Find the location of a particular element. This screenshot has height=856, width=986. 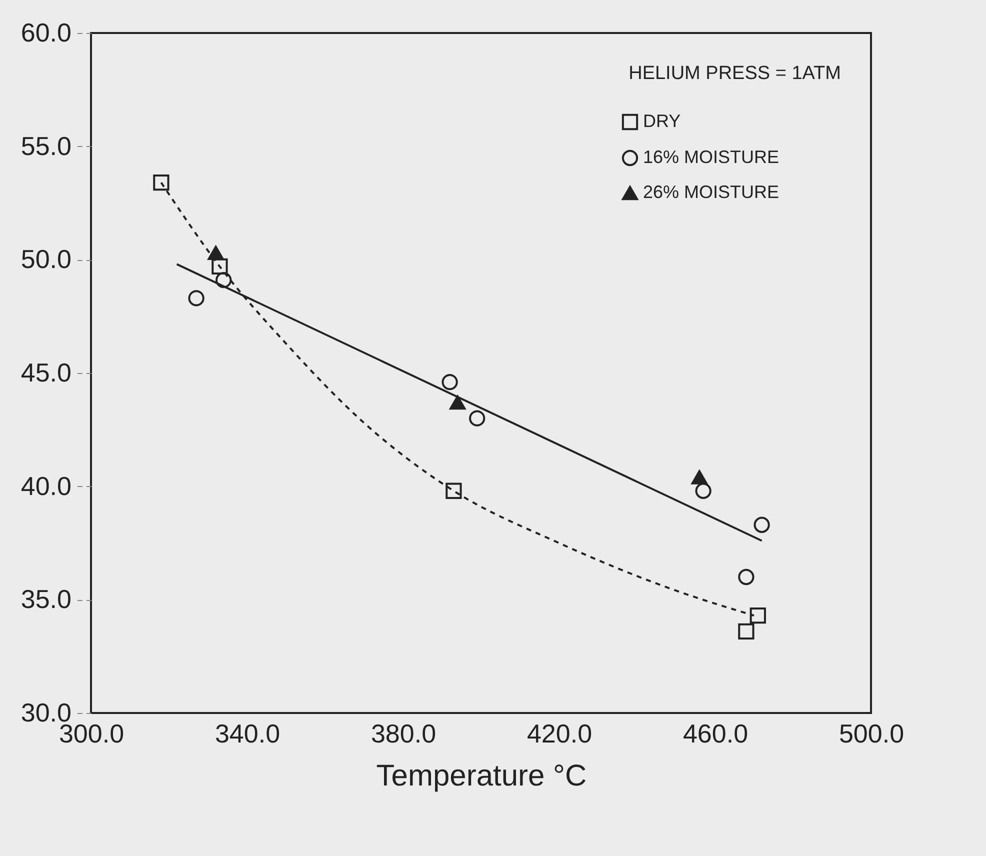

y-tick-label: 45.0 is located at coordinates (46, 373).